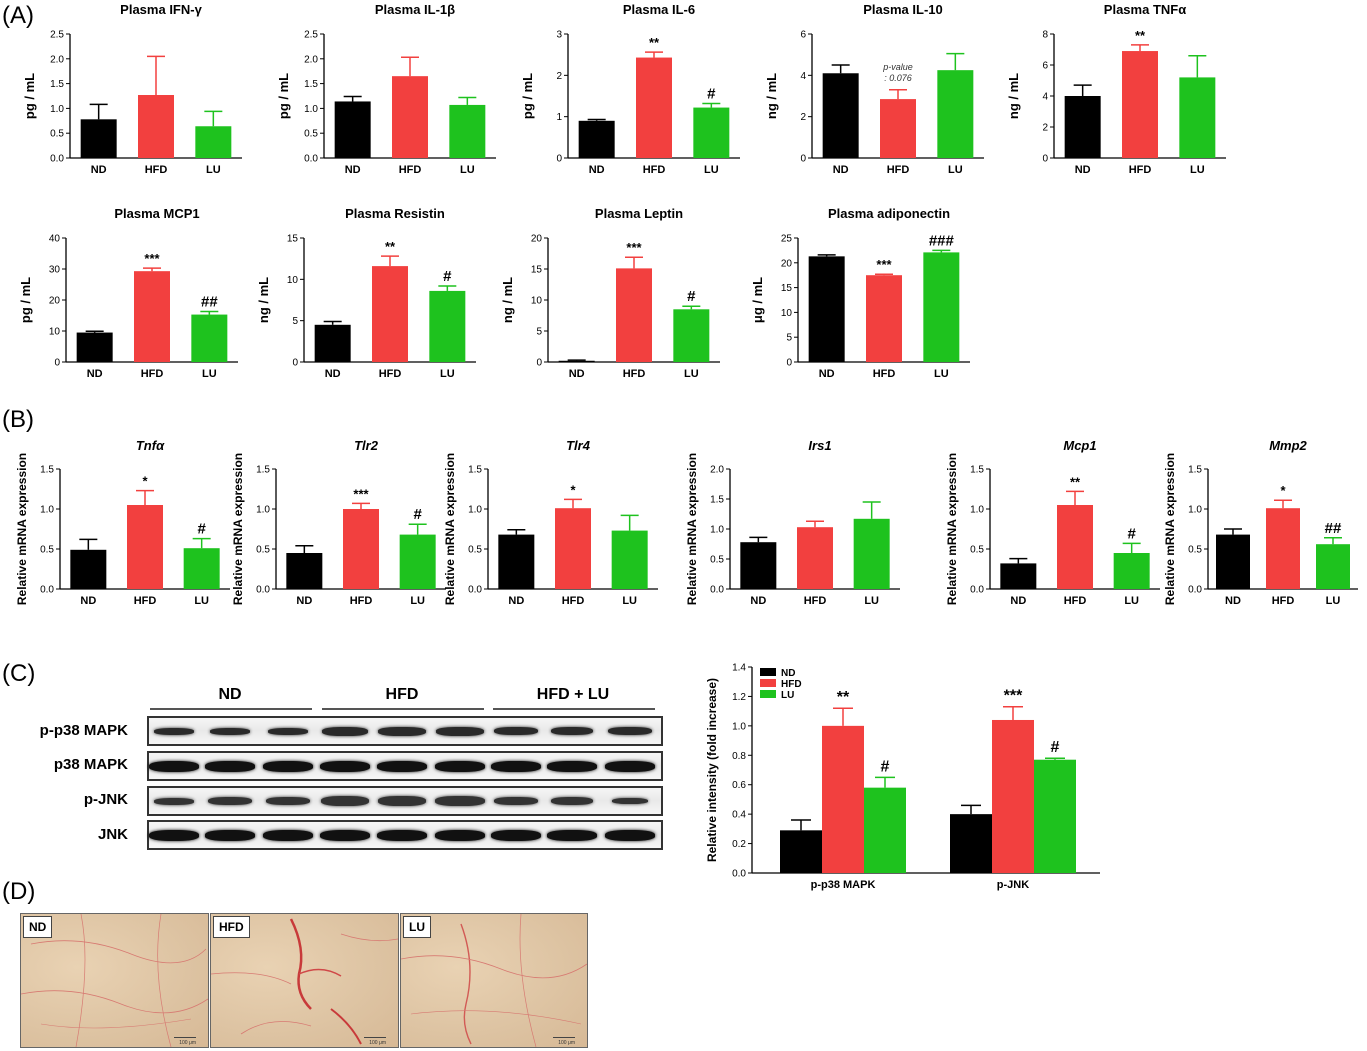 The width and height of the screenshot is (1367, 1051). Describe the element at coordinates (295, 363) in the screenshot. I see `y-tick-label: 0` at that location.